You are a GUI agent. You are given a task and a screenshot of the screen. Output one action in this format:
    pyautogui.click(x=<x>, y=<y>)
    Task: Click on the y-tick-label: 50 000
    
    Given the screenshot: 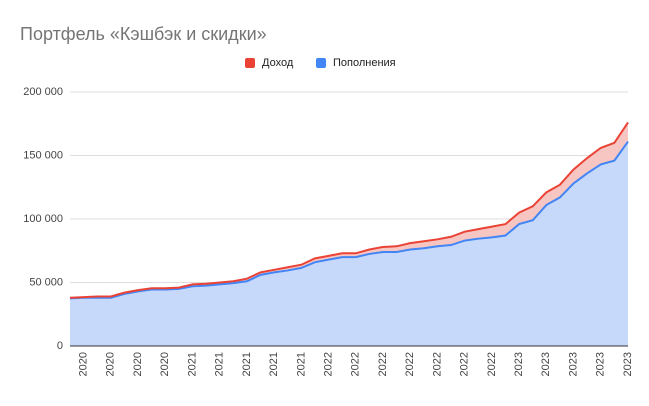 What is the action you would take?
    pyautogui.click(x=46, y=282)
    